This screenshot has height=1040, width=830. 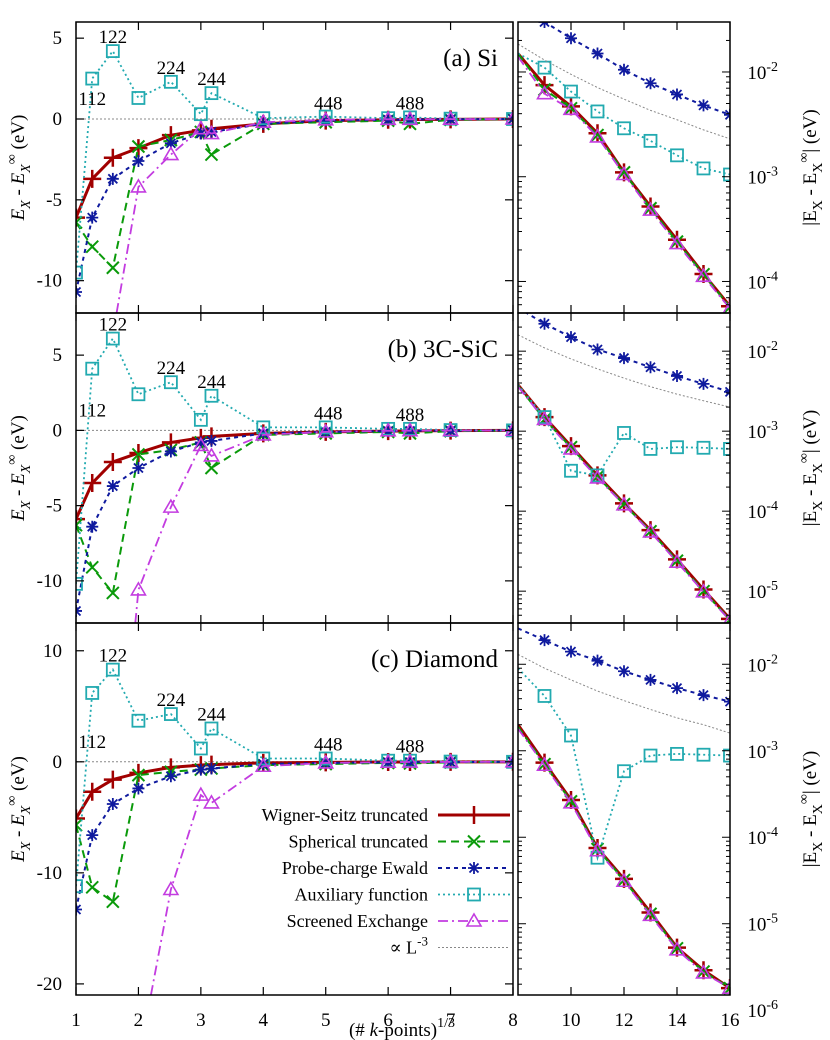 What do you see at coordinates (49, 581) in the screenshot?
I see `y-tick-label: -10` at bounding box center [49, 581].